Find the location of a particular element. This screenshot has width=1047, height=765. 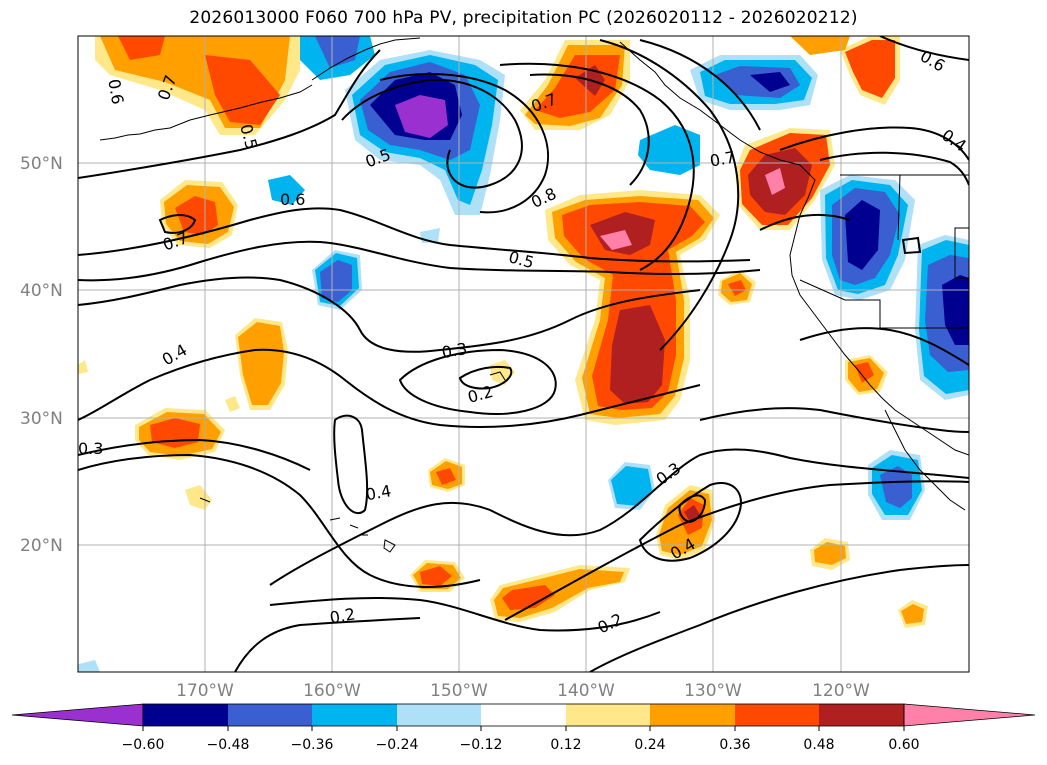

colorbar-tick-label: 0.48 is located at coordinates (818, 745).